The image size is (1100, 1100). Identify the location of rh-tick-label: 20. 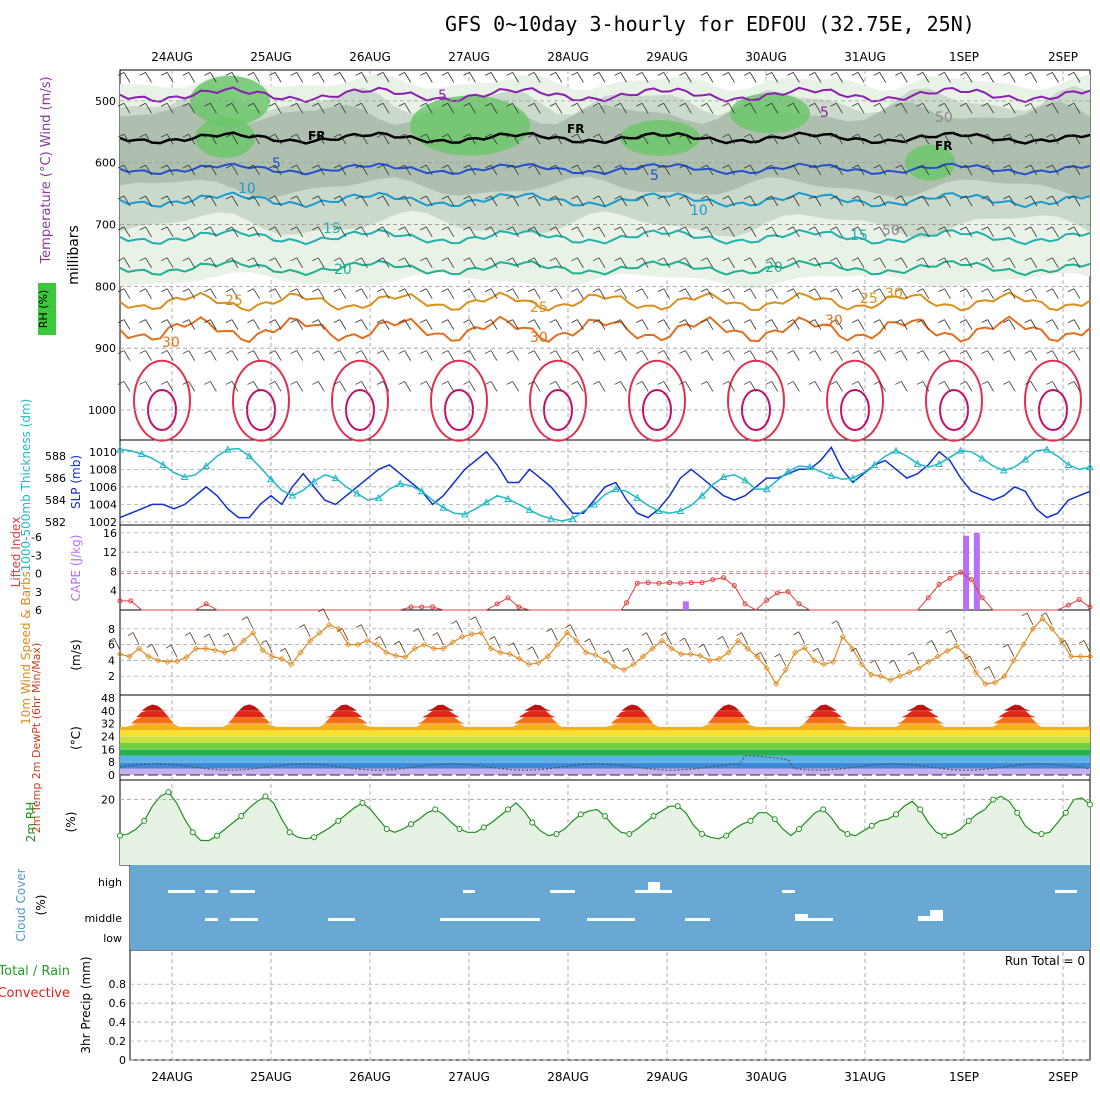
(108, 800).